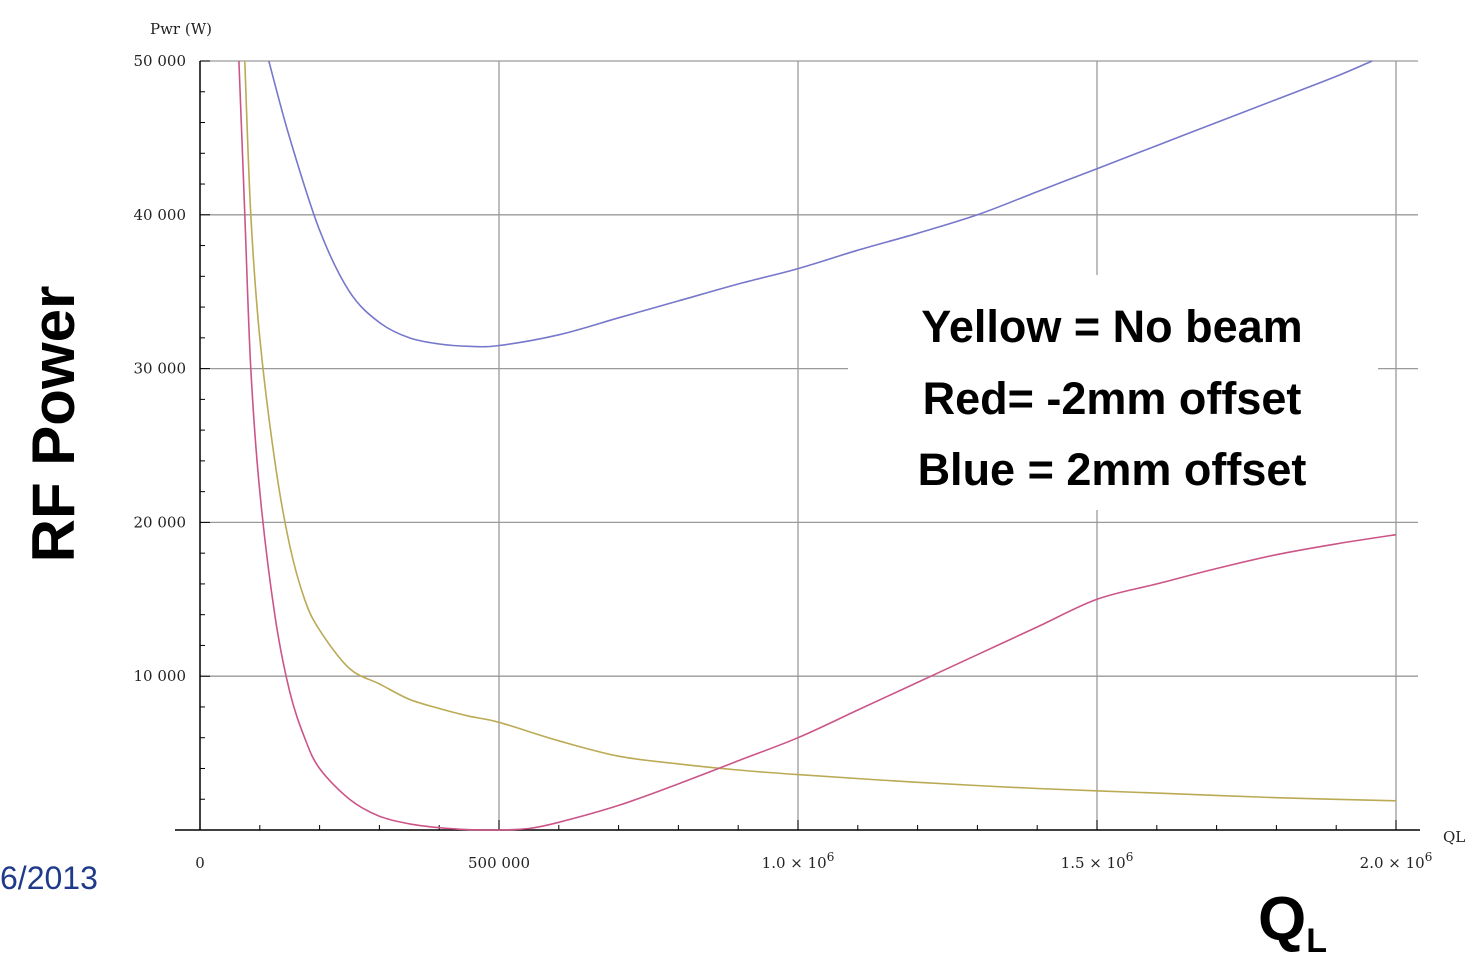 The width and height of the screenshot is (1474, 959). I want to click on slide-date: 6/2013, so click(49, 878).